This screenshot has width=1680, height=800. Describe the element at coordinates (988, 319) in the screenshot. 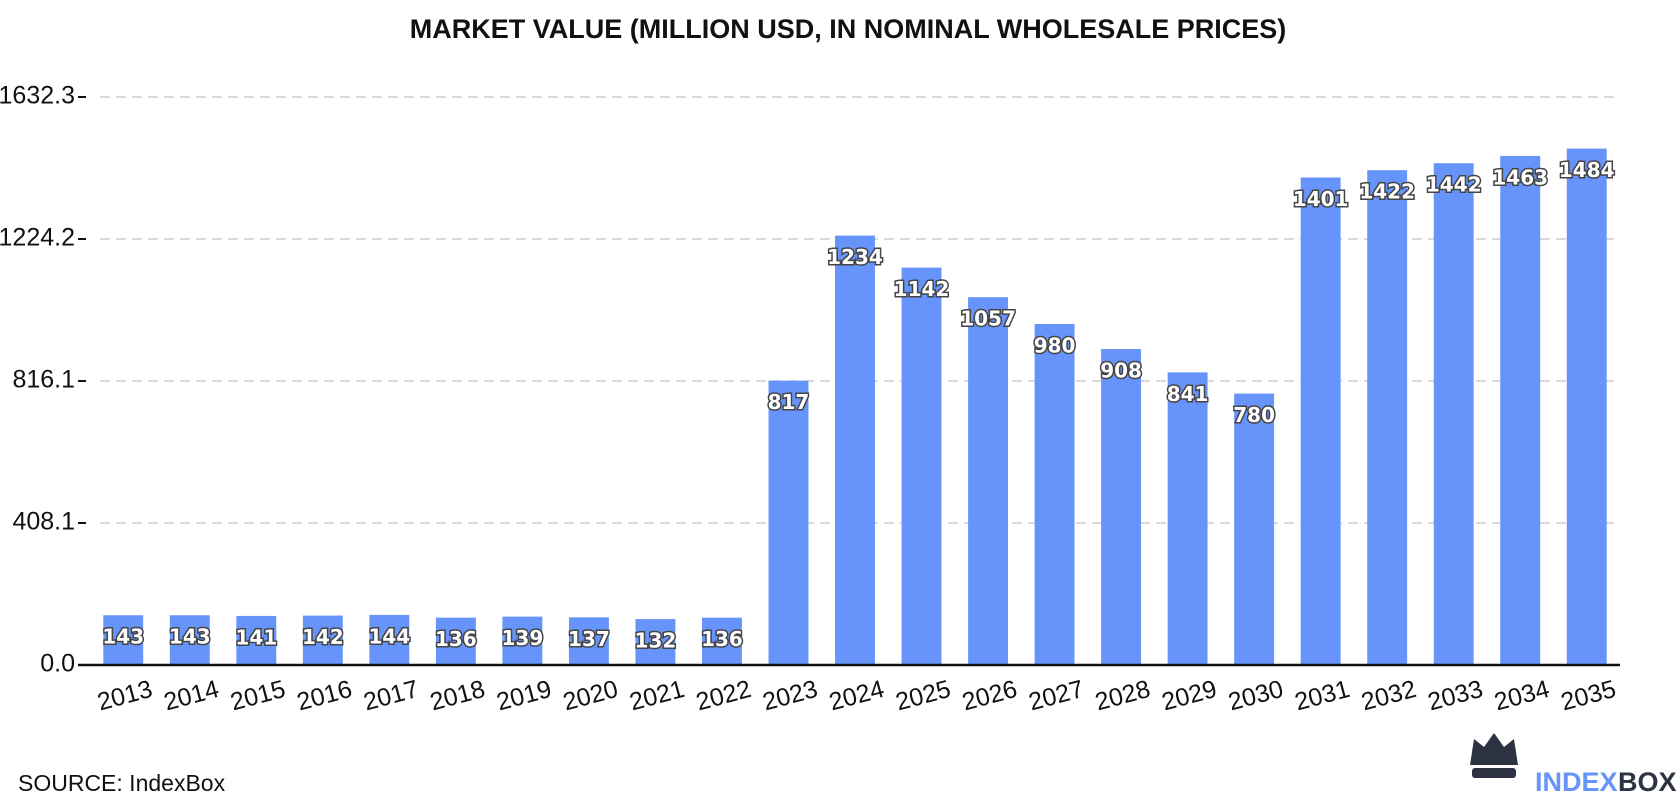

I see `value-label: 1057` at that location.